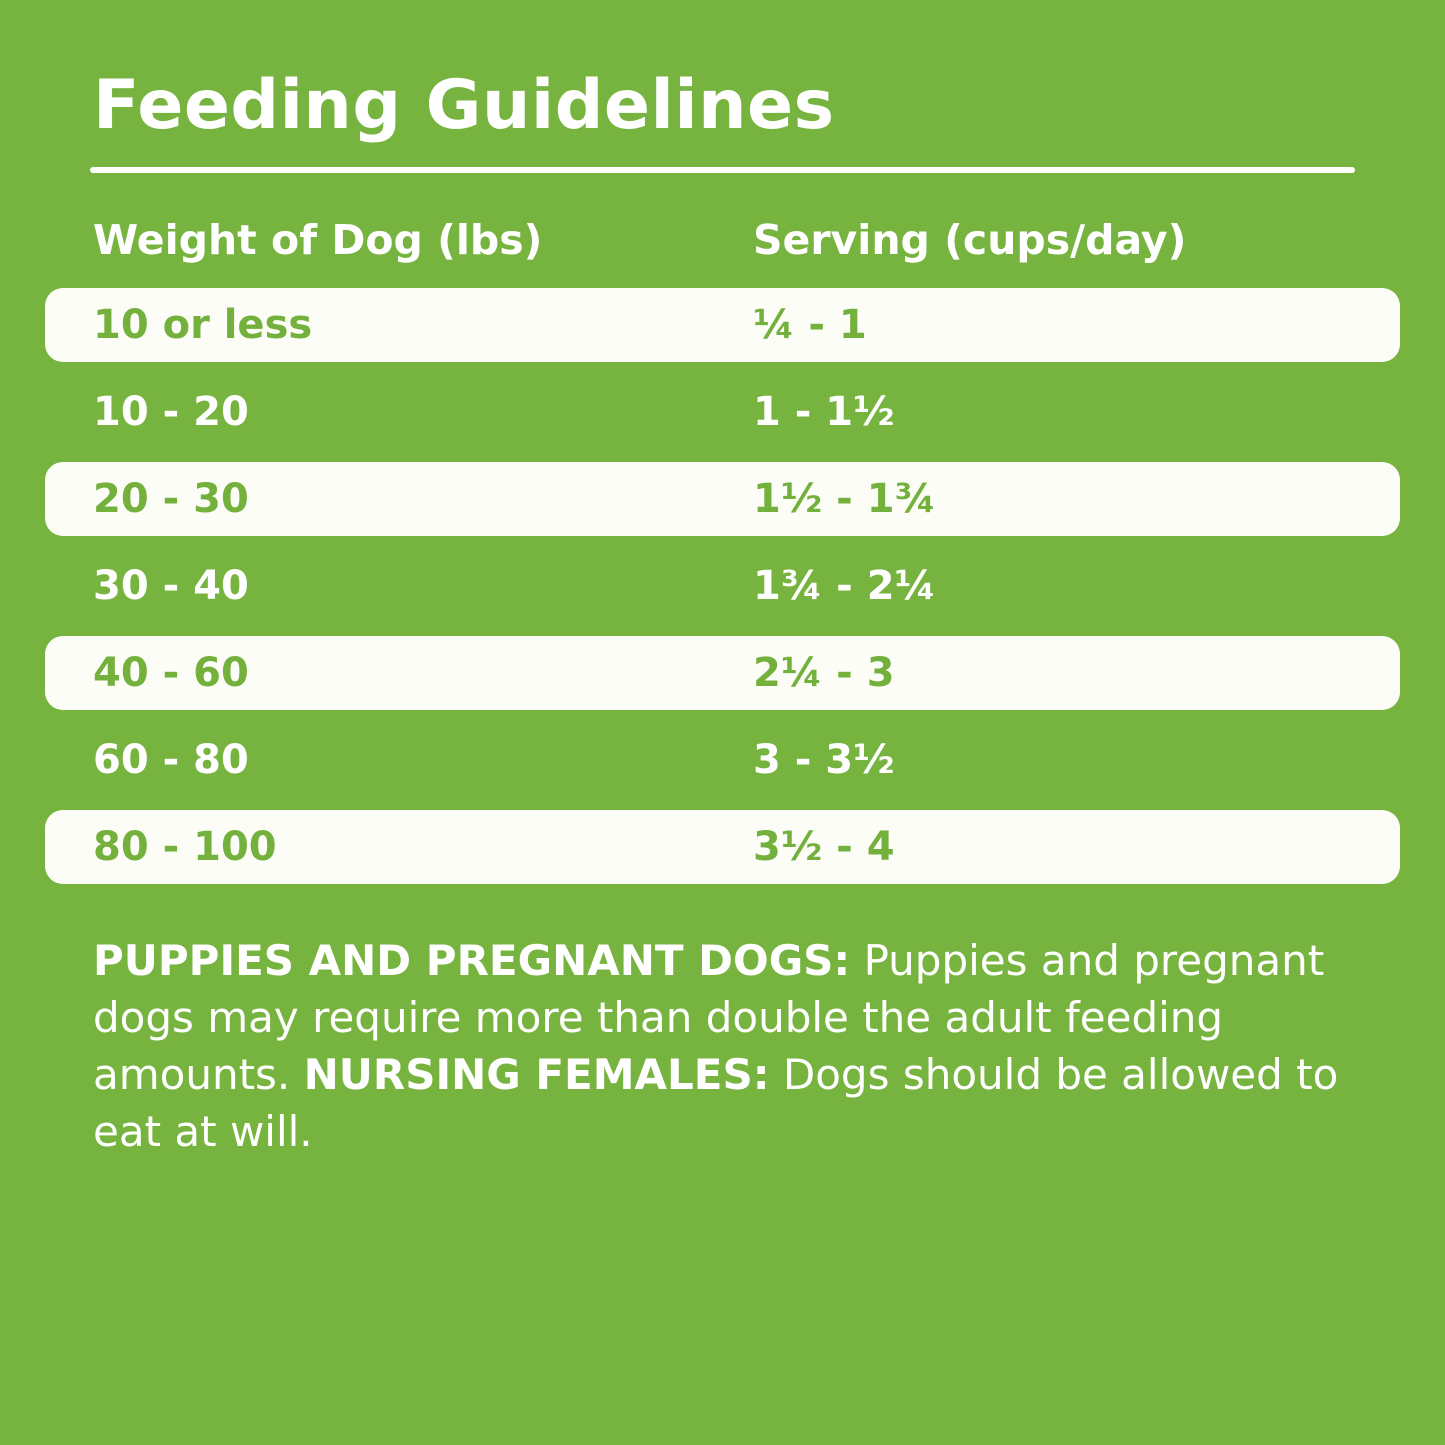 This screenshot has width=1445, height=1445. I want to click on serving-cell: 3 - 3½, so click(824, 760).